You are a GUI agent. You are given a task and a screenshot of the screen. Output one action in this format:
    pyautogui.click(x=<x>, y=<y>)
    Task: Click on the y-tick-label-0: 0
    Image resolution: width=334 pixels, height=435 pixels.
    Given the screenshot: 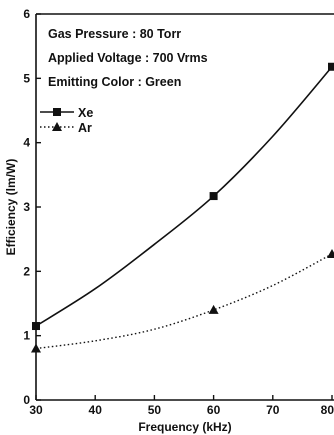 What is the action you would take?
    pyautogui.click(x=26, y=400)
    